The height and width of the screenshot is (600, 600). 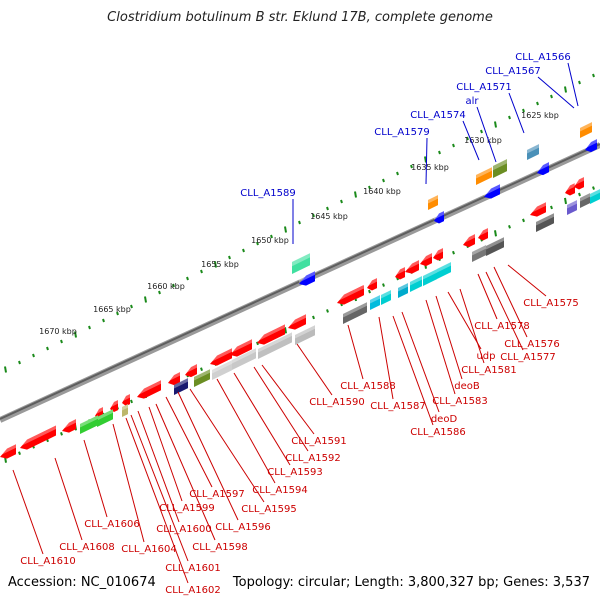 I want to click on gene-label-reverse: CLL_A1608, so click(x=86, y=547).